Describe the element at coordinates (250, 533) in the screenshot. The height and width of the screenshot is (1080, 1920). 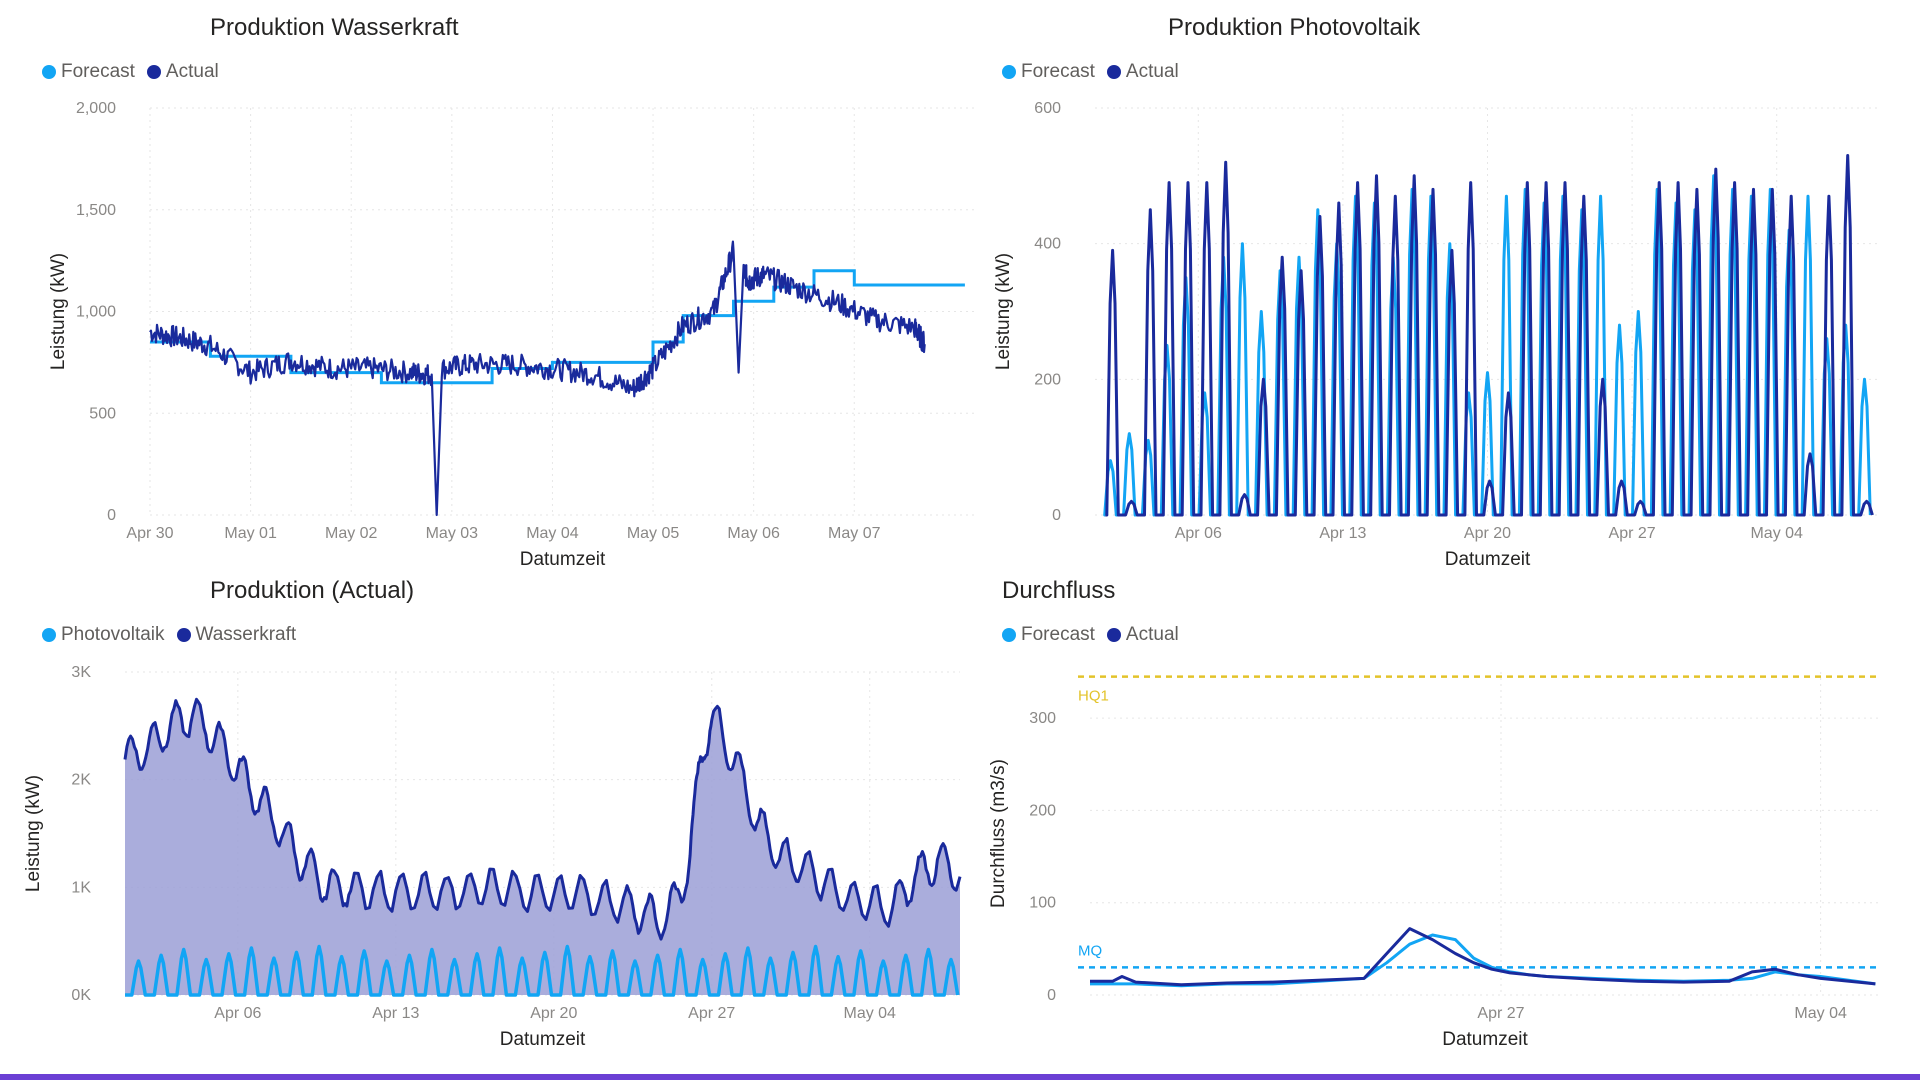
I see `x-tick-label: May 01` at that location.